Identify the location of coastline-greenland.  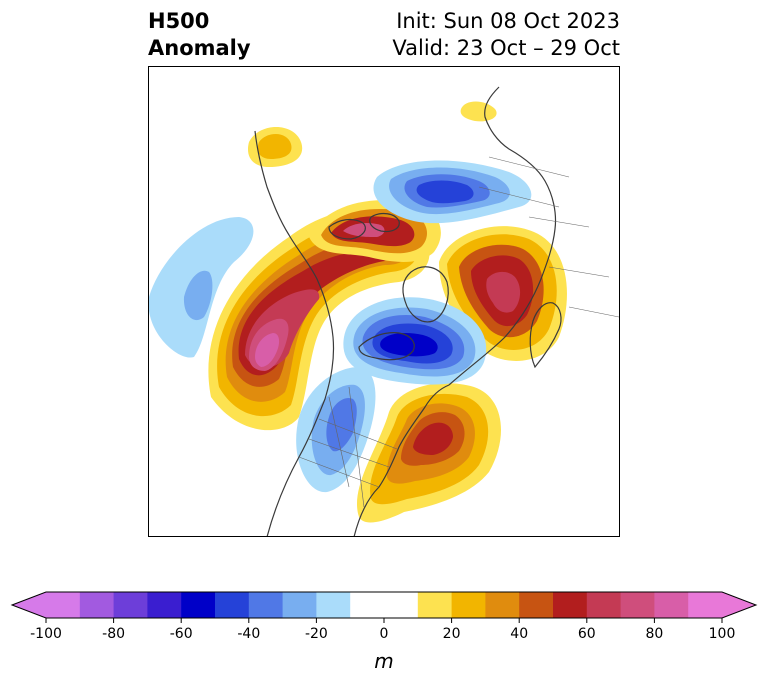
(425, 294).